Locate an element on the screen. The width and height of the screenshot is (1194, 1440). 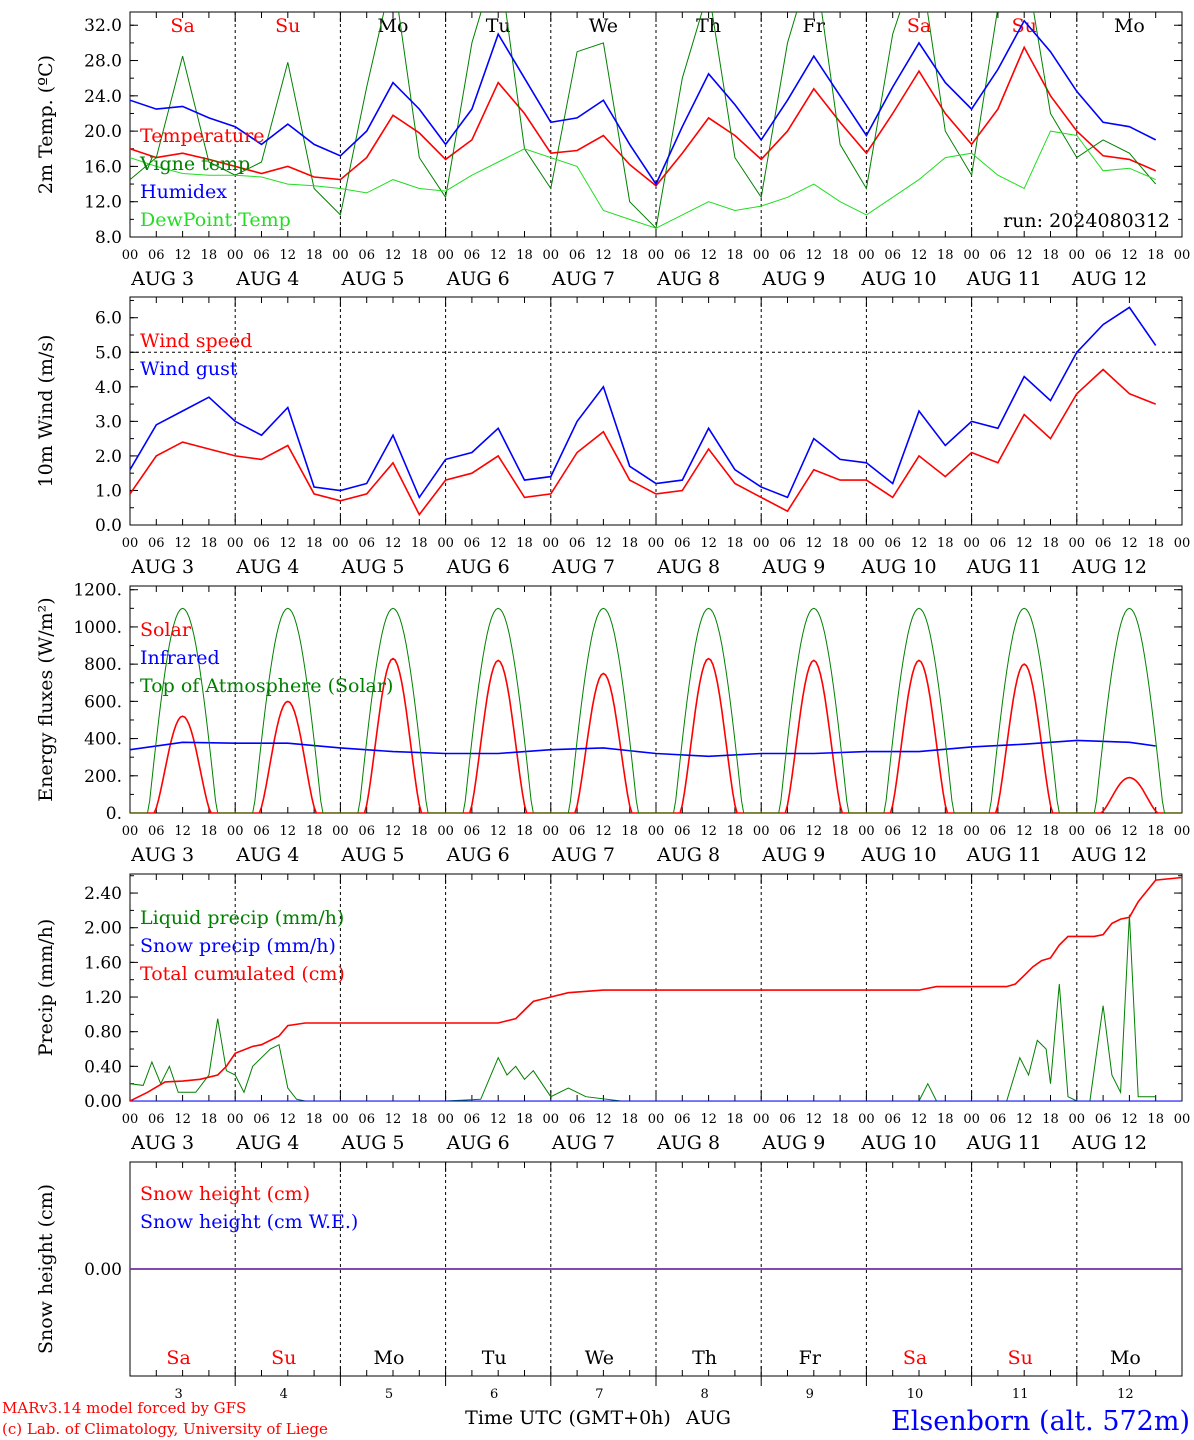
date-label: AUG 5 is located at coordinates (372, 855).